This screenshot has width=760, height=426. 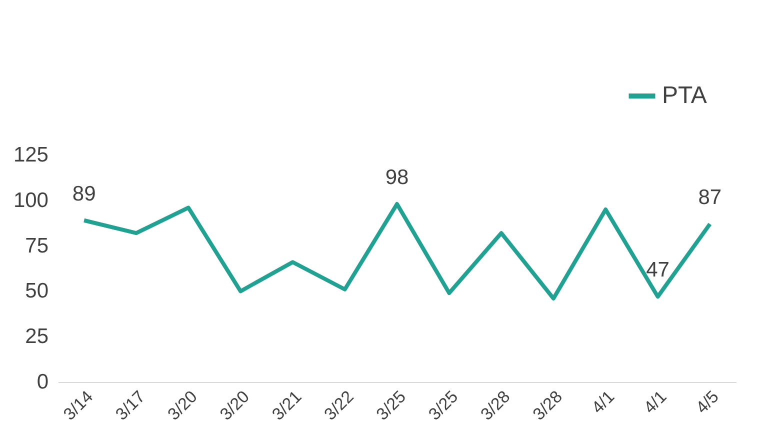 What do you see at coordinates (84, 194) in the screenshot?
I see `data-label: 89` at bounding box center [84, 194].